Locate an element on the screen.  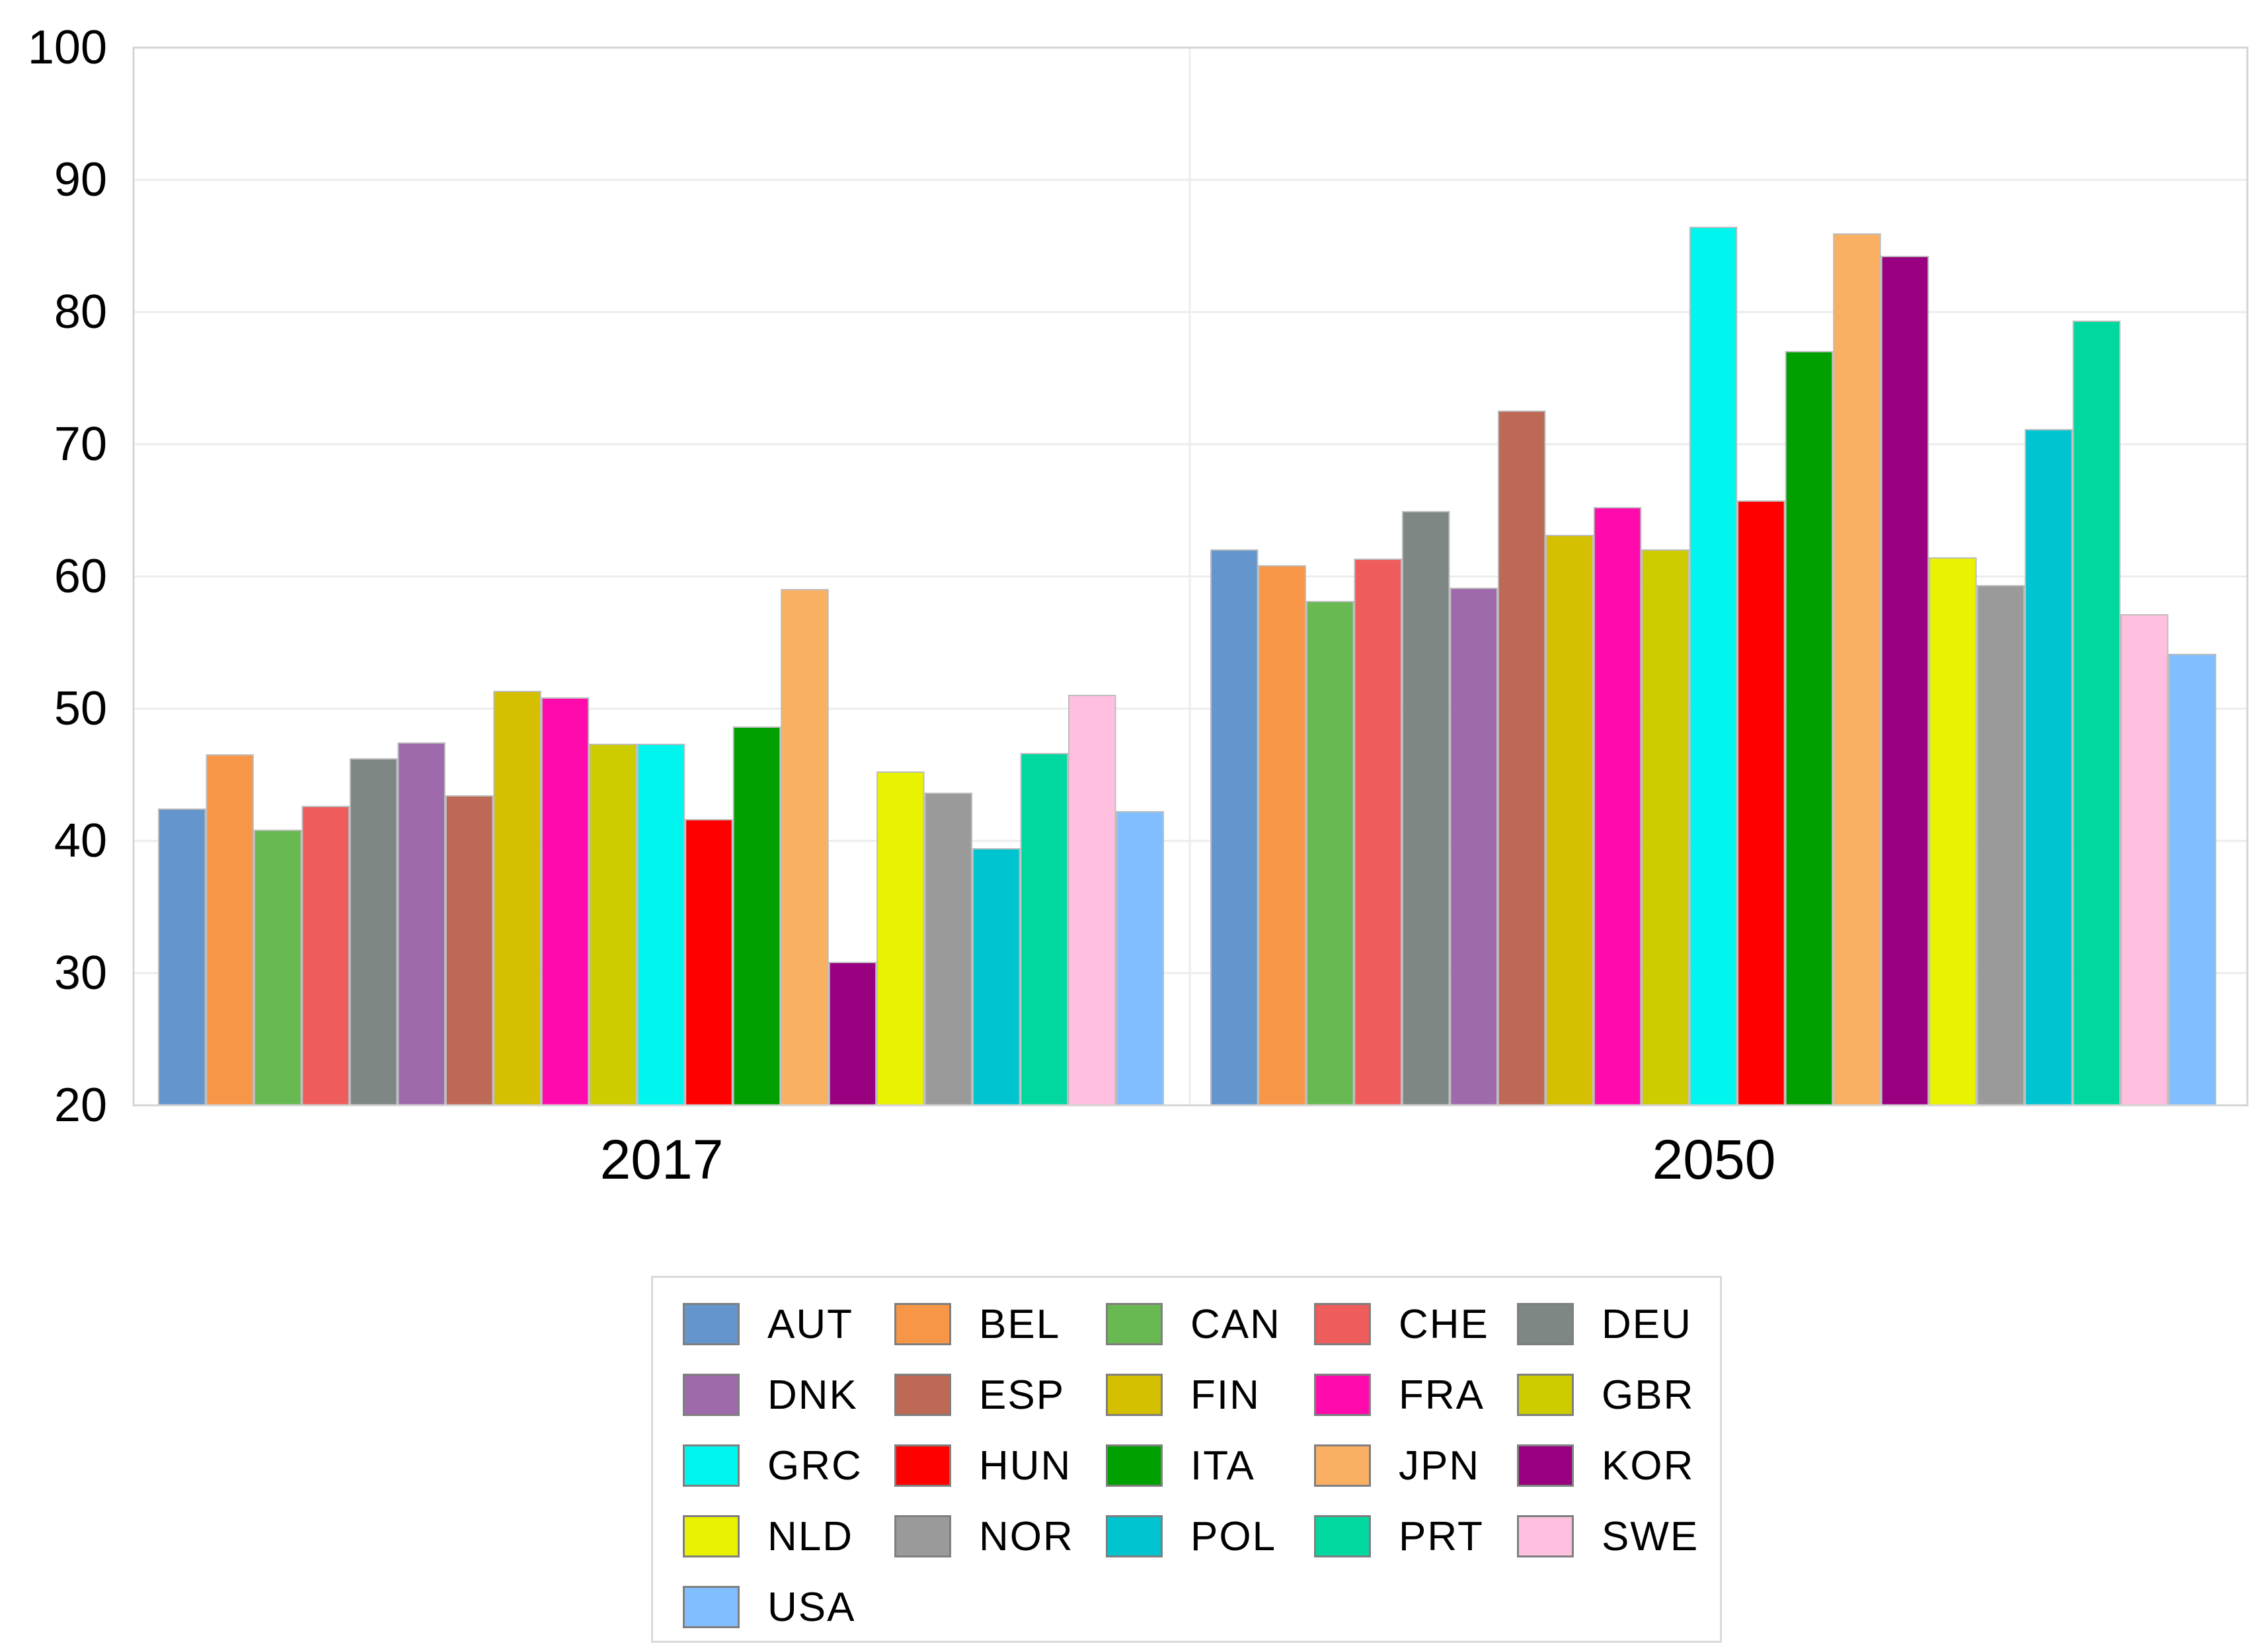
legend-item-deu: DEU is located at coordinates (1605, 1324).